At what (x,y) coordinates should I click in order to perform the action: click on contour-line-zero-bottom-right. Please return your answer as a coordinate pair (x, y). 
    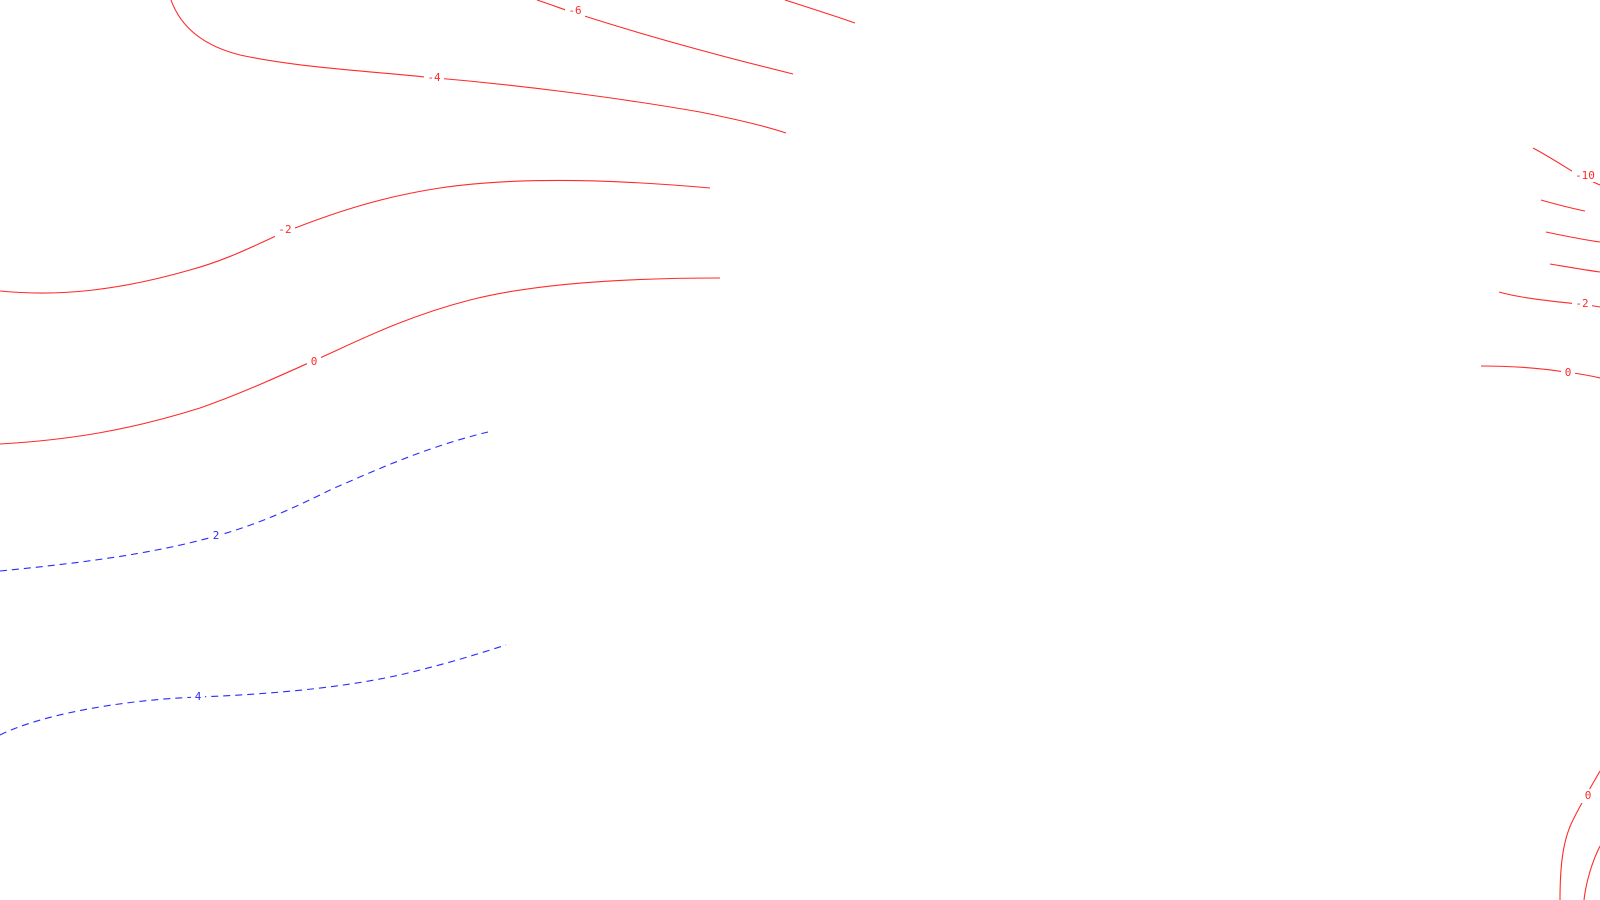
    Looking at the image, I should click on (1579, 835).